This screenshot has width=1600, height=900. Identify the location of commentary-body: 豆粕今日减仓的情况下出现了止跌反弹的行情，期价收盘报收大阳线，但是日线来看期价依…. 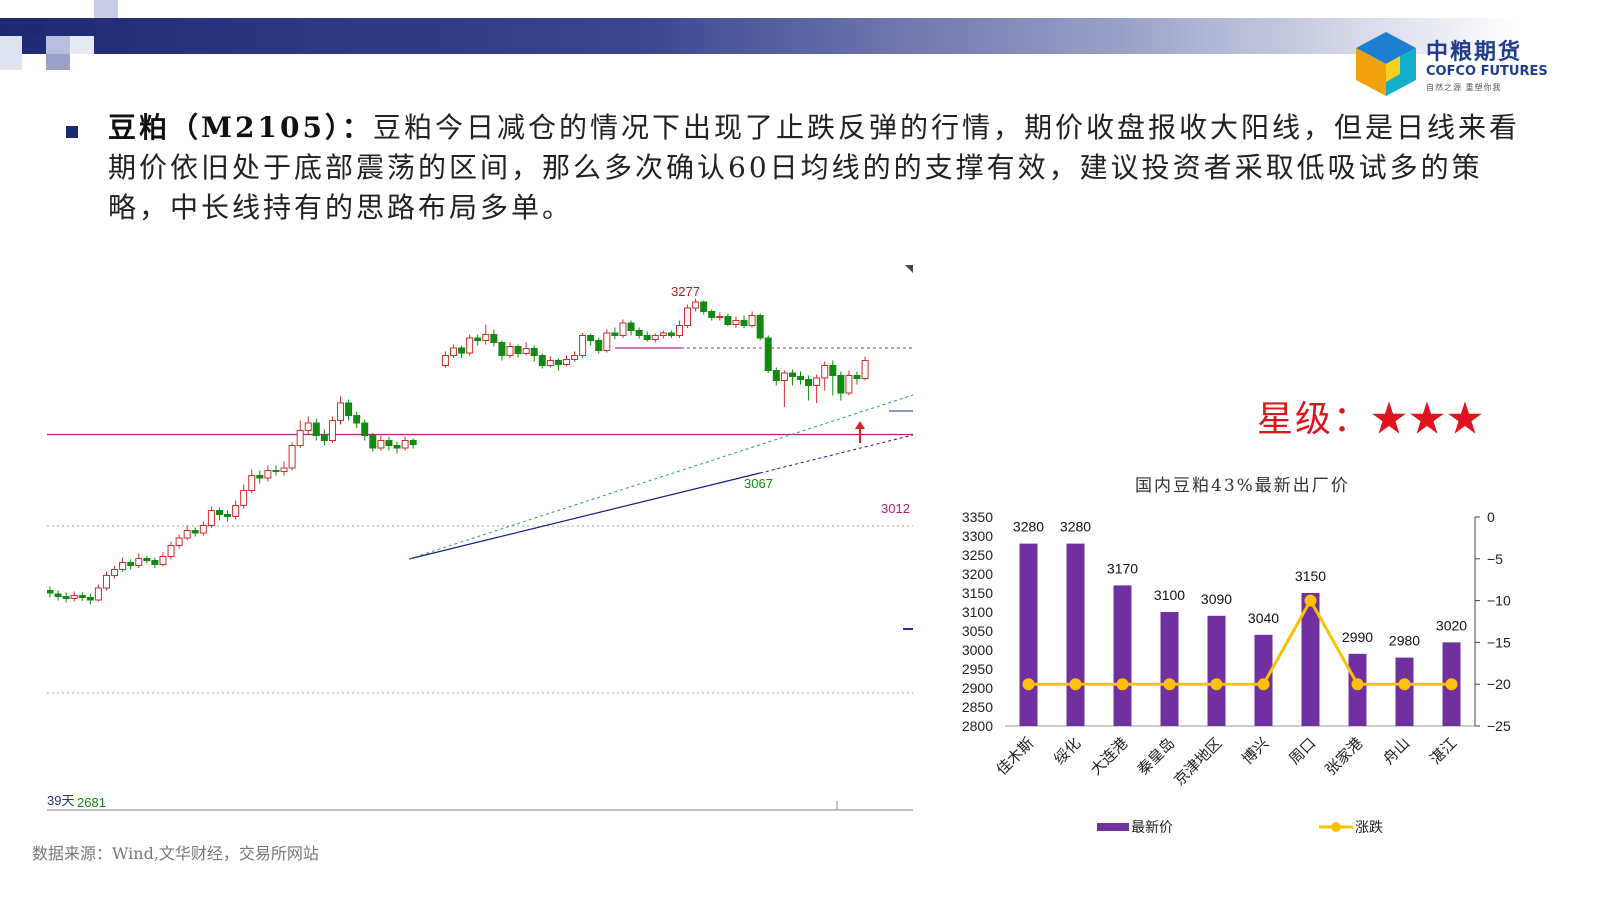
(814, 167).